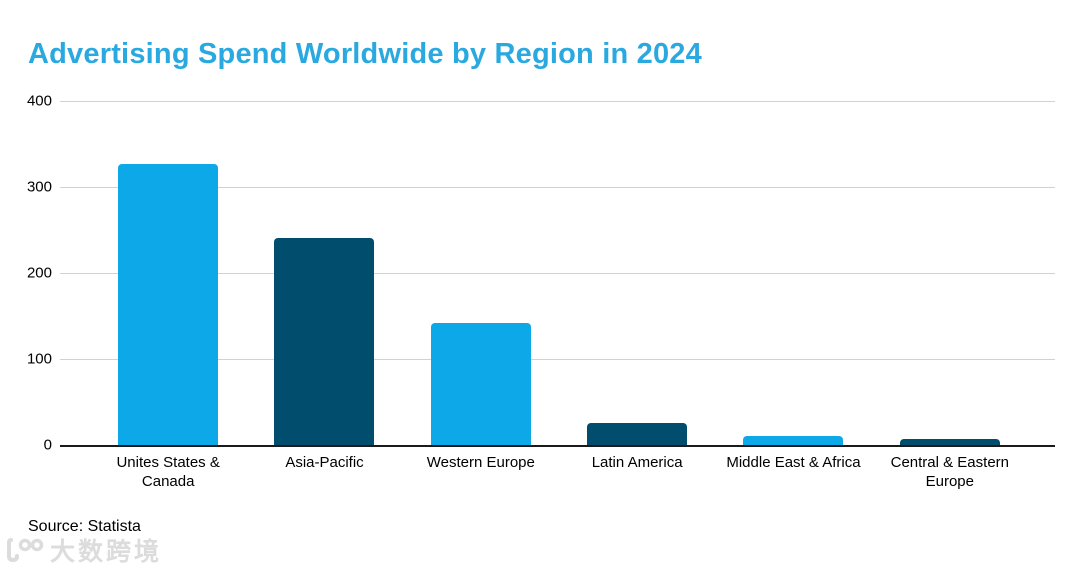  Describe the element at coordinates (25, 550) in the screenshot. I see `watermark-logo-icon` at that location.